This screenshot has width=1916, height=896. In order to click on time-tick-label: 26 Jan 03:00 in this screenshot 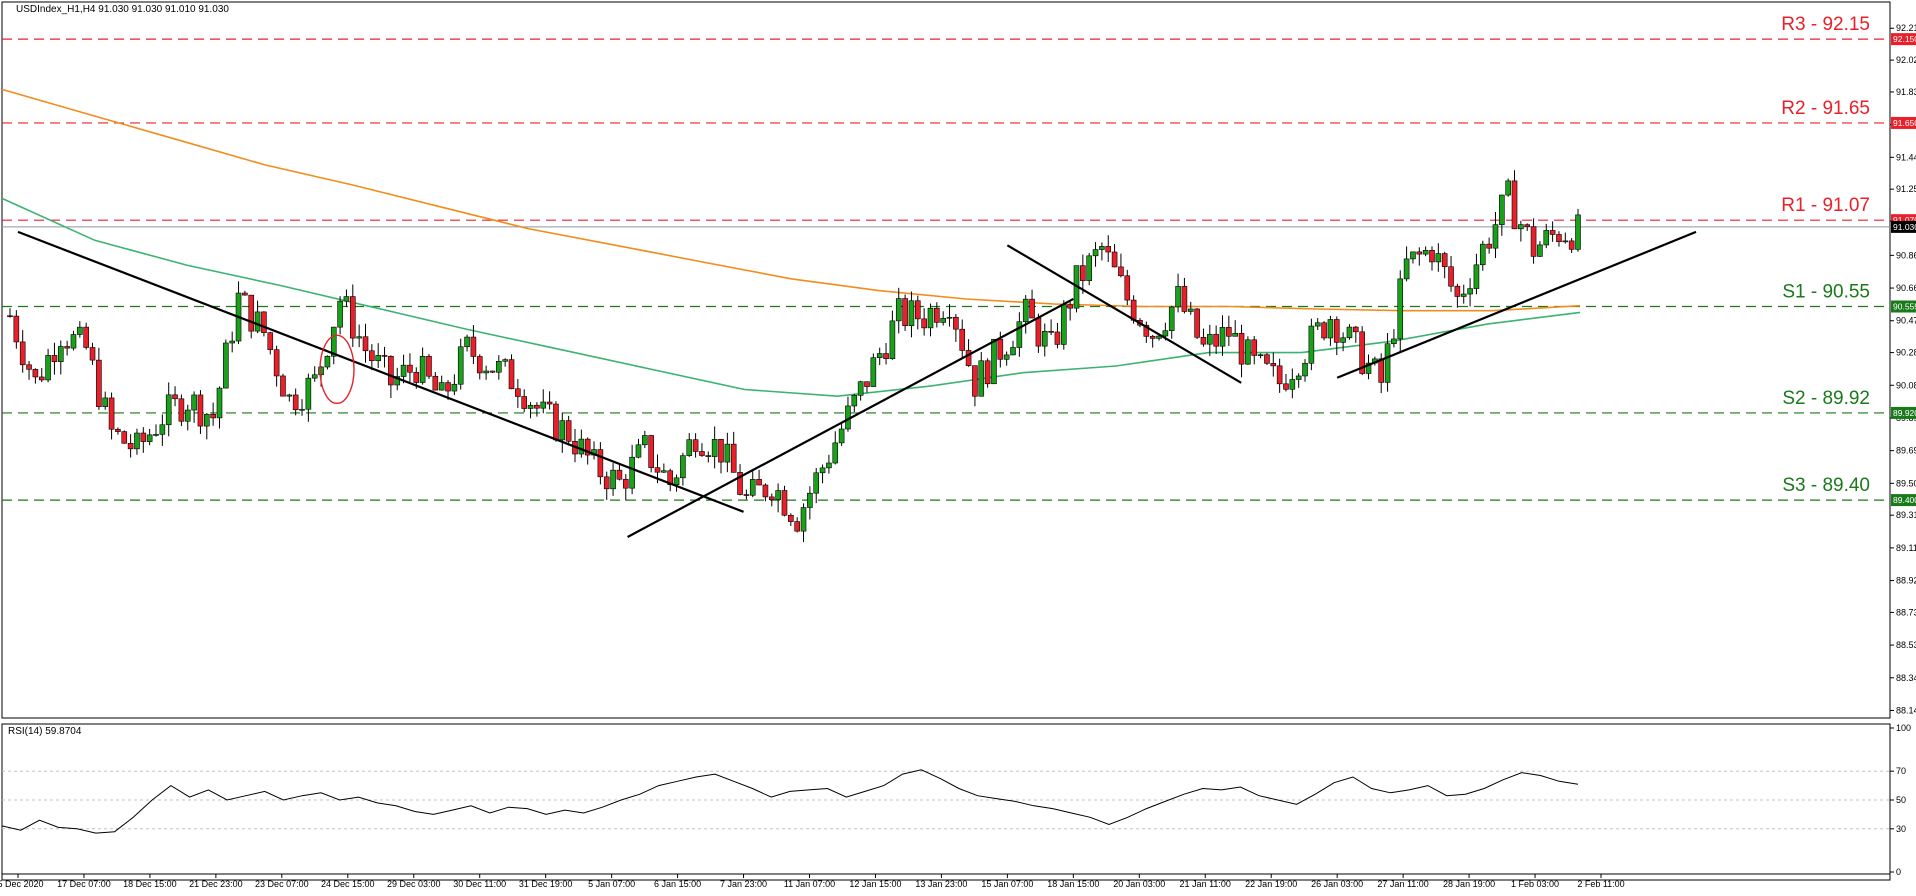, I will do `click(1337, 884)`.